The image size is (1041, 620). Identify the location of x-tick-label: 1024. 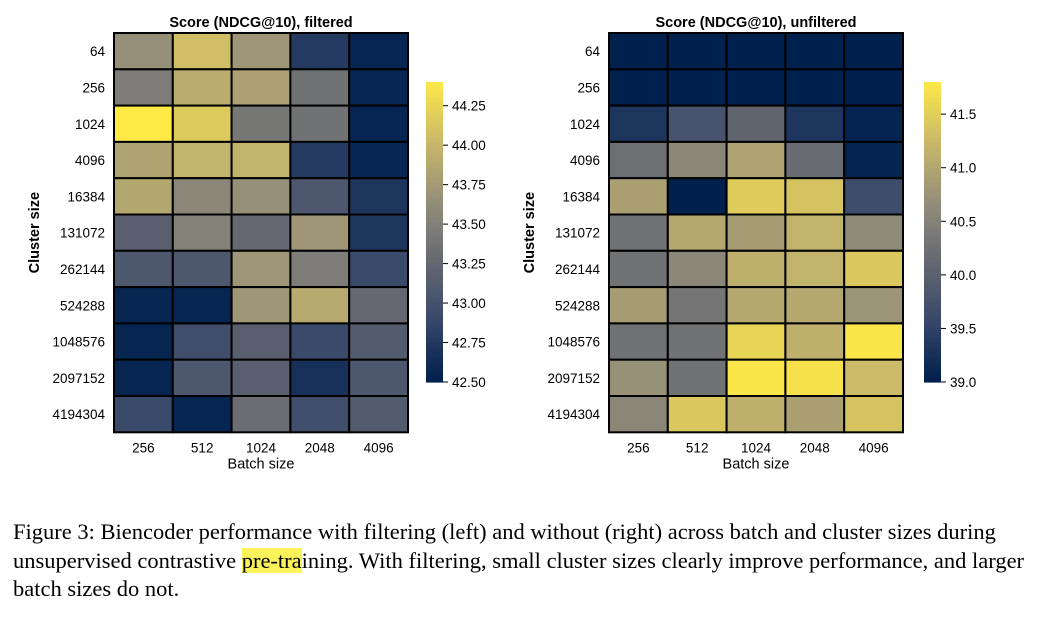
(261, 447).